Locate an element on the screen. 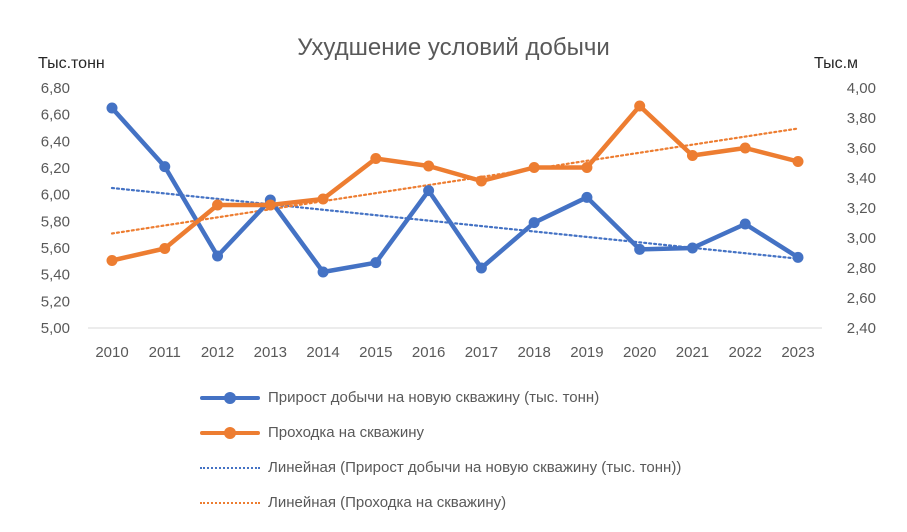  y-right-tick-label: 3,80 is located at coordinates (861, 118).